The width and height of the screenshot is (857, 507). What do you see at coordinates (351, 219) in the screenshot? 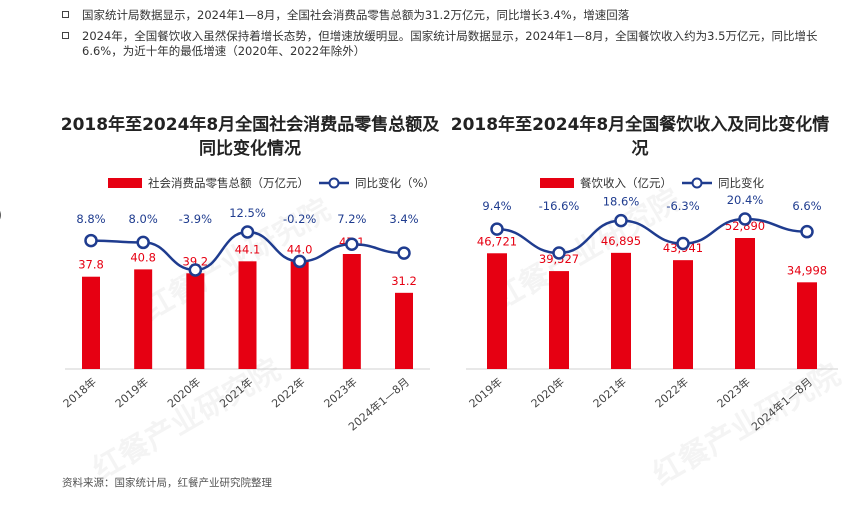
I see `line-value-label: 7.2%` at bounding box center [351, 219].